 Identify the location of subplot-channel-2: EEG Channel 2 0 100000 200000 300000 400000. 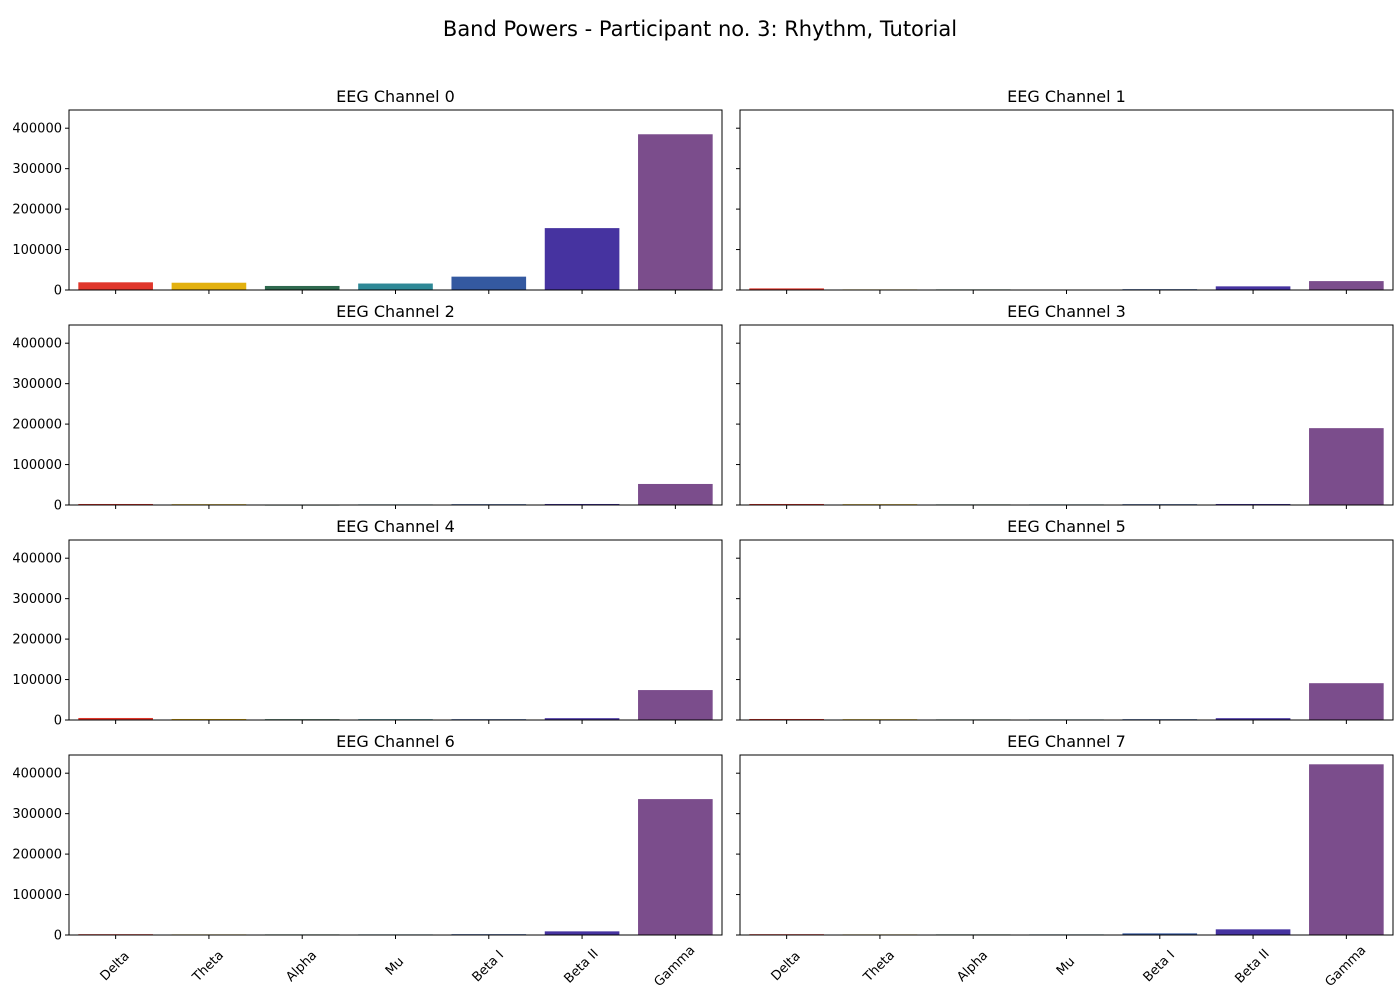
(367, 408).